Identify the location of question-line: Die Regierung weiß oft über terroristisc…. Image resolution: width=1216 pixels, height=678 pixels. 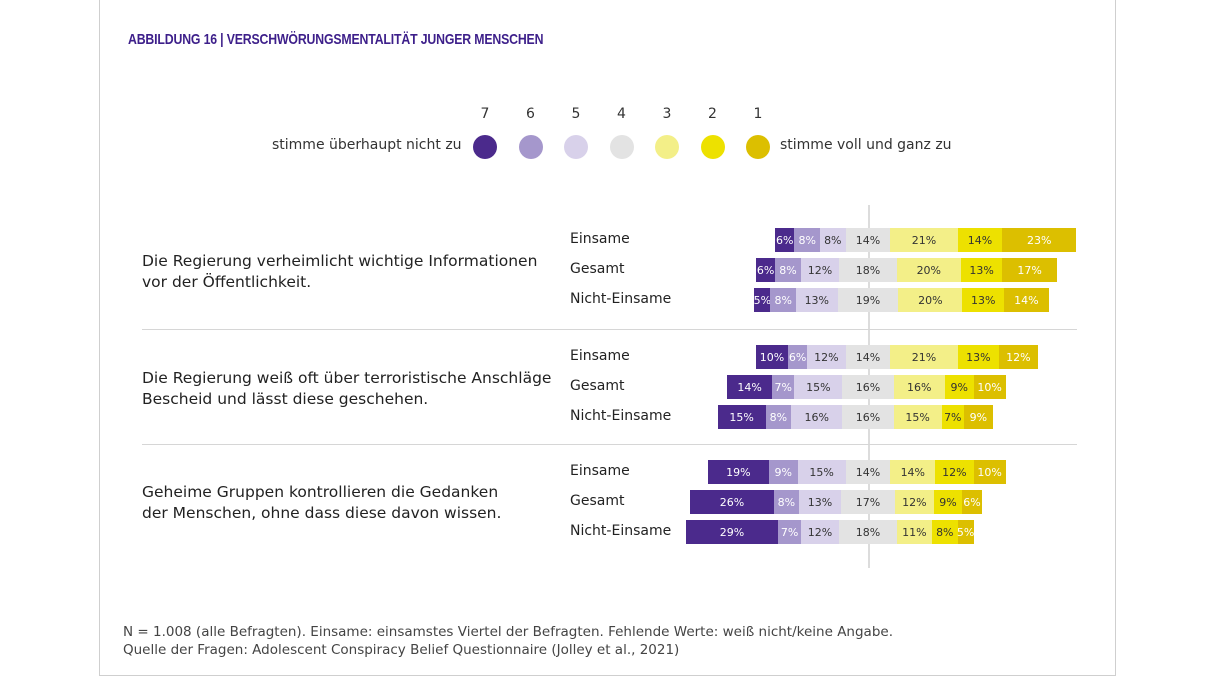
(347, 378).